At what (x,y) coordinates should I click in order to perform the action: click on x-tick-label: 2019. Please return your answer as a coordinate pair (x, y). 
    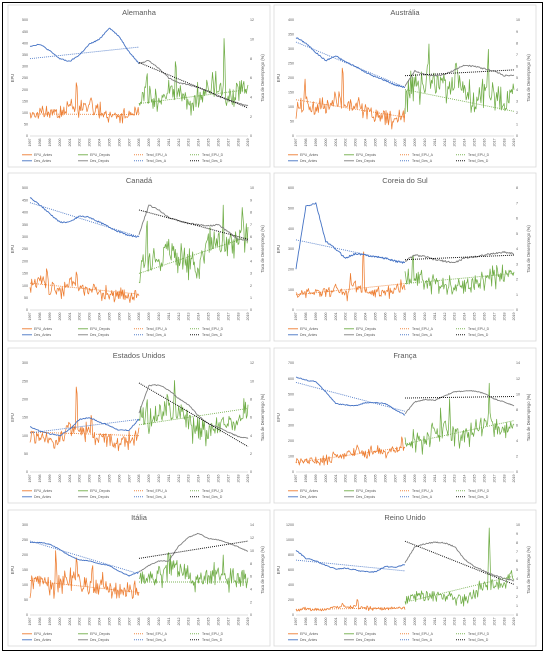
    Looking at the image, I should click on (514, 143).